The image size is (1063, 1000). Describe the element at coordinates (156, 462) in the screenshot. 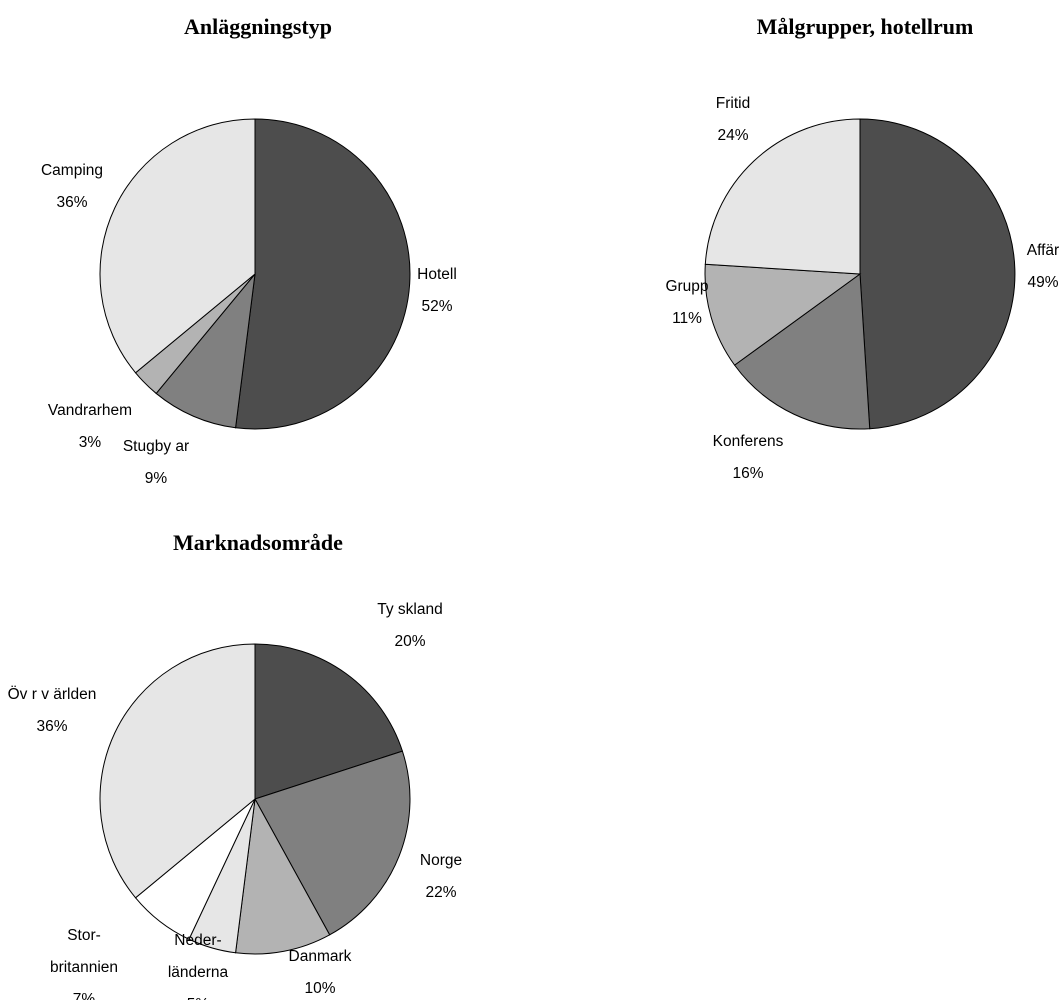

I see `slice-label: Stugby ar 9%` at that location.